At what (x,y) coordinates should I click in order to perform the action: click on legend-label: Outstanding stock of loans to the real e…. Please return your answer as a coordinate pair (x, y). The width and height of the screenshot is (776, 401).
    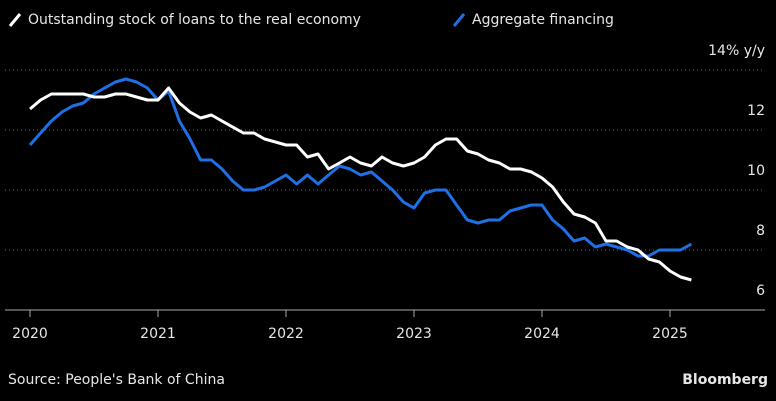
    Looking at the image, I should click on (194, 20).